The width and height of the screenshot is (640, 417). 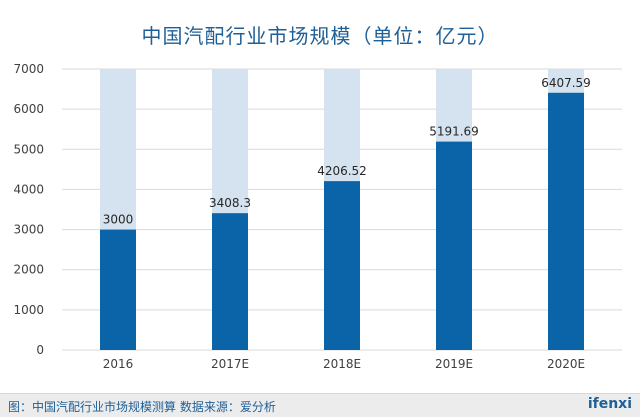 I want to click on x-tick-label: 2018E, so click(x=342, y=364).